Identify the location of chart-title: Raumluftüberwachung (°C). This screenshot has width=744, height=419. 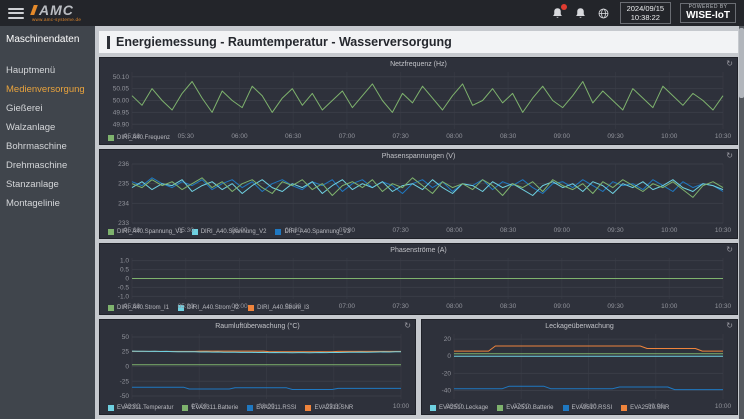
(257, 326).